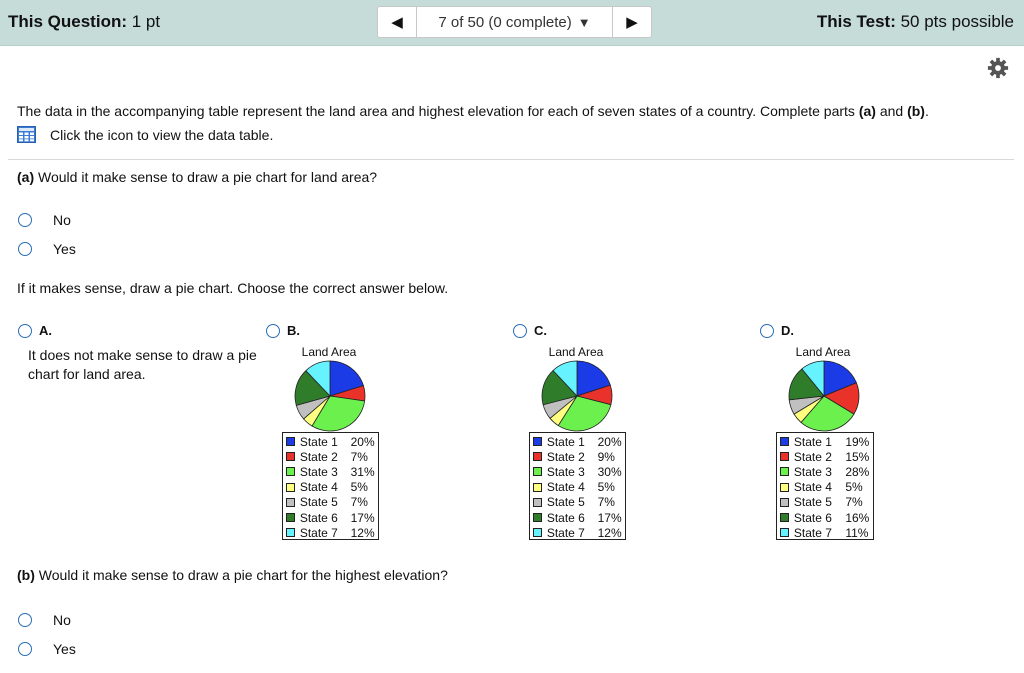 The height and width of the screenshot is (673, 1024). Describe the element at coordinates (47, 649) in the screenshot. I see `part-b-option-yes: Yes` at that location.